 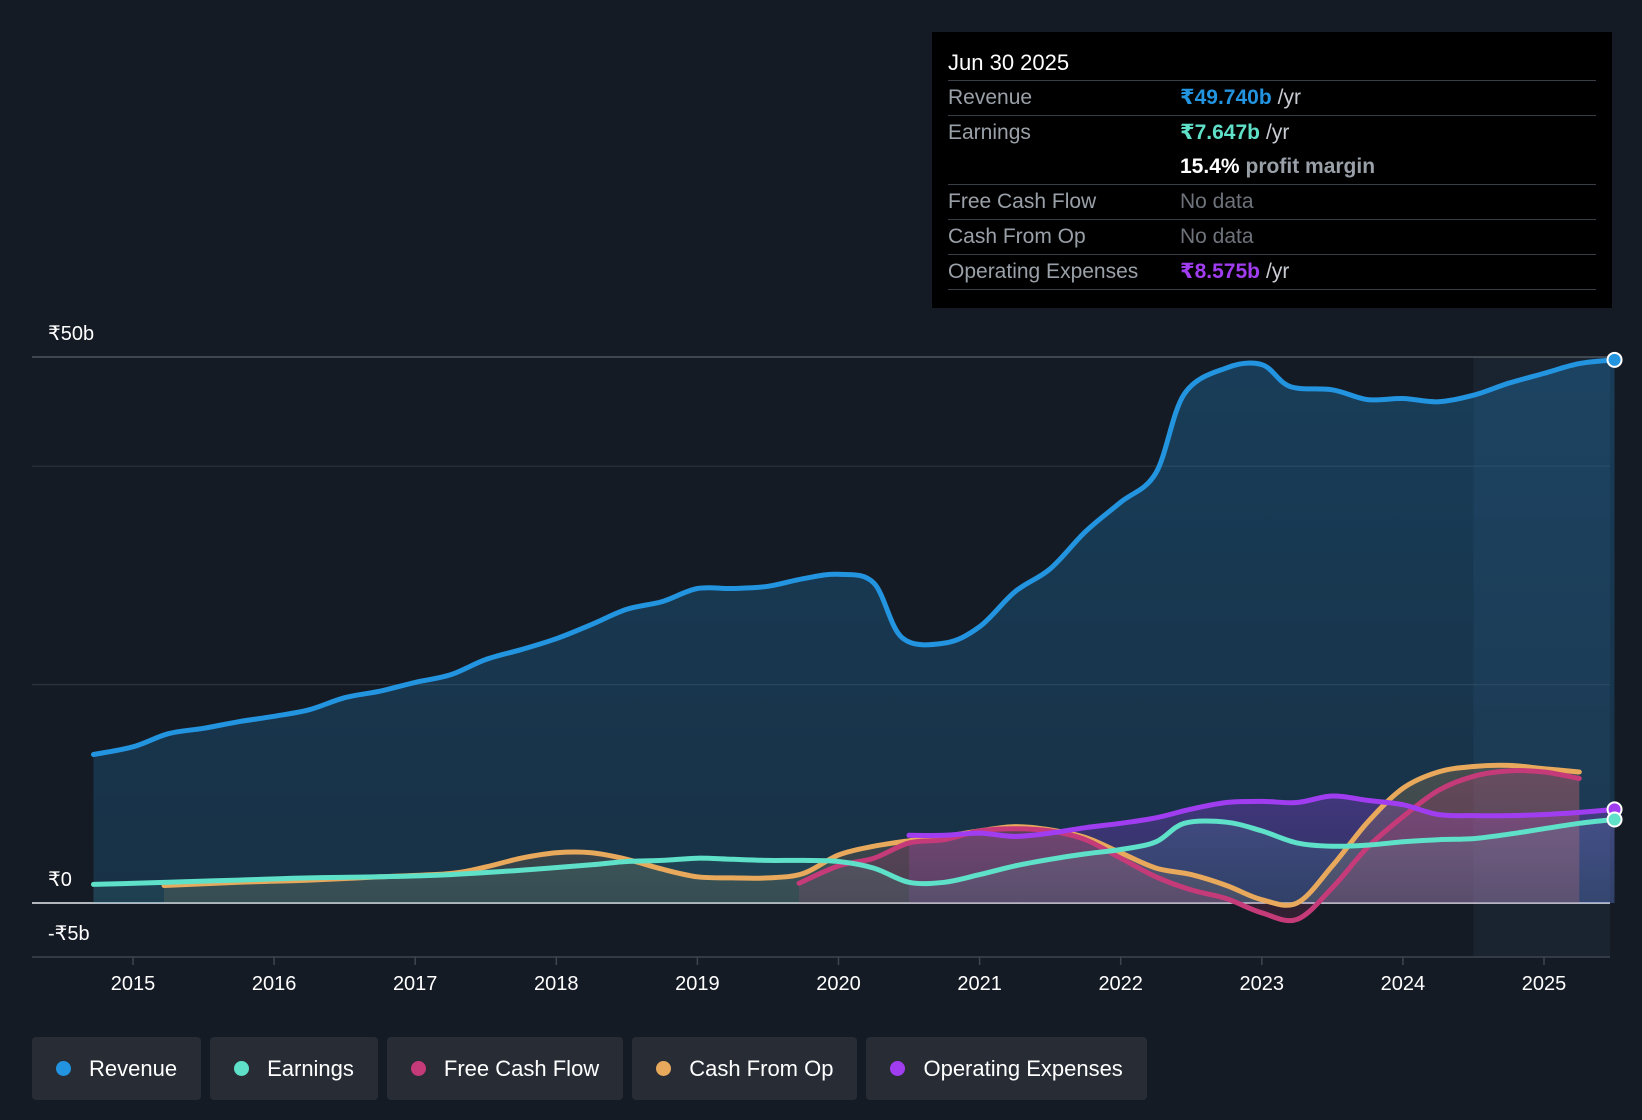 I want to click on tooltip-row-opex: Operating Expenses ₹8.575b/yr, so click(x=1272, y=272).